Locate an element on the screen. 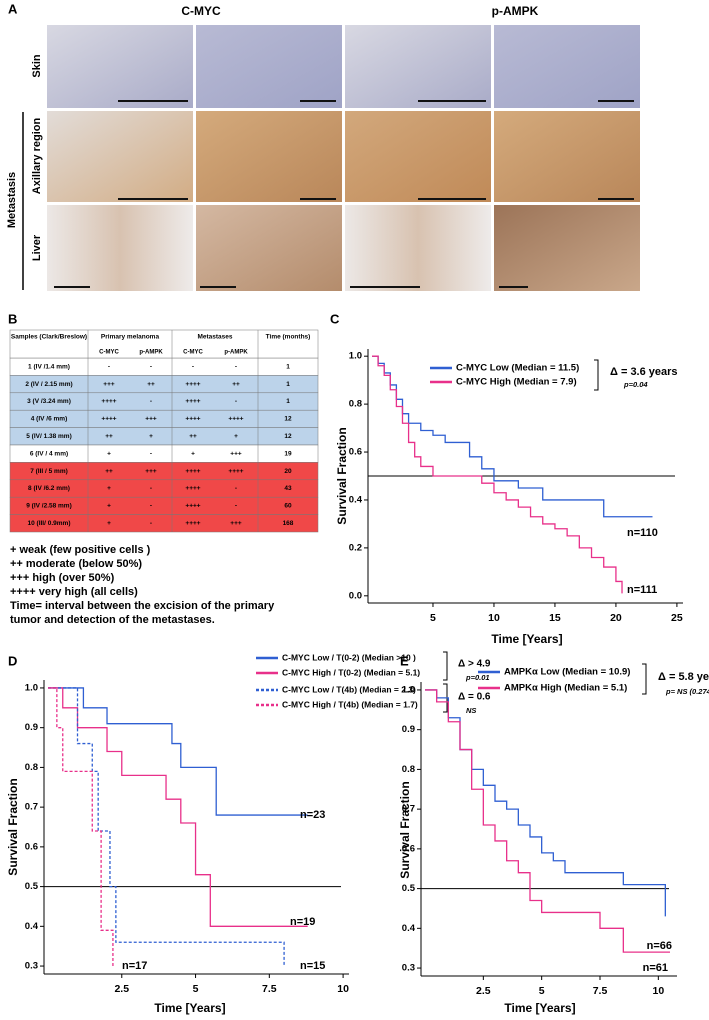 Image resolution: width=709 pixels, height=1020 pixels. annotation: n=15 is located at coordinates (312, 966).